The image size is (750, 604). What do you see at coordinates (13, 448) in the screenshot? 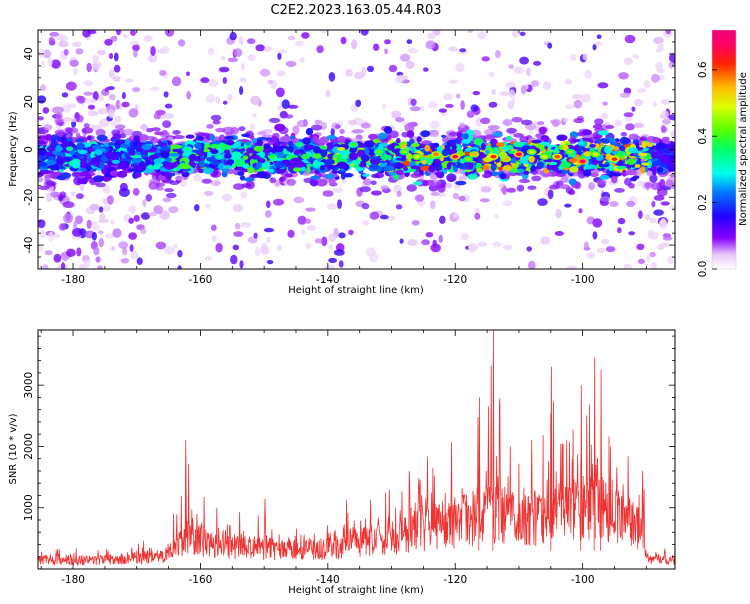
I see `snr-ylabel: SNR (10 * v/v)` at bounding box center [13, 448].